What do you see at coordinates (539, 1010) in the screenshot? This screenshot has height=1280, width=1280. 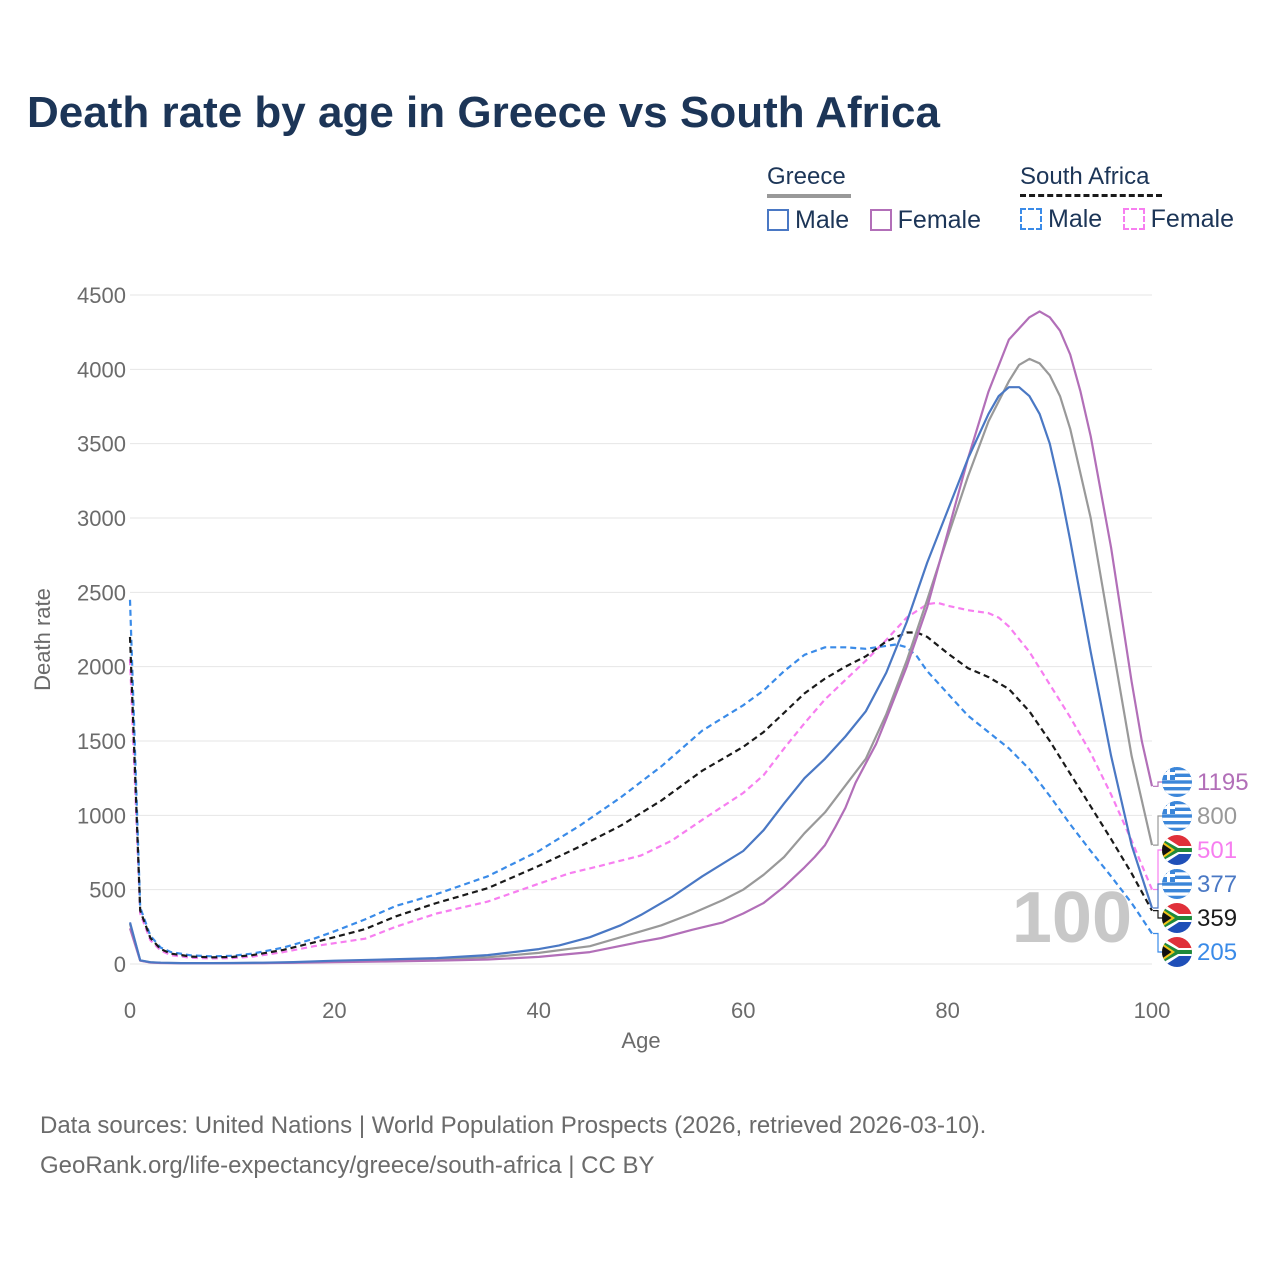 I see `x-tick-label: 40` at bounding box center [539, 1010].